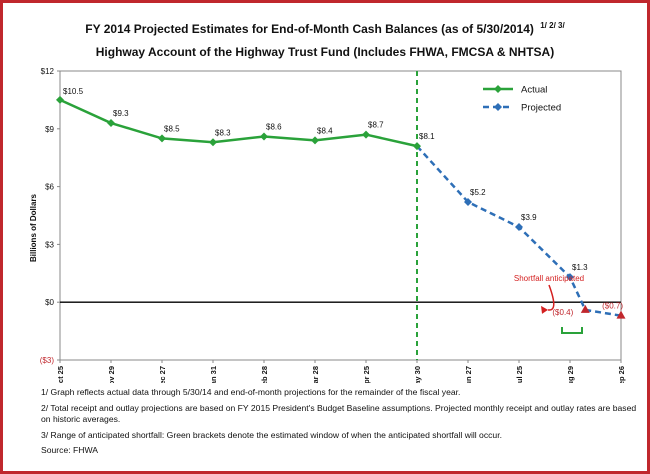 This screenshot has height=474, width=650. What do you see at coordinates (427, 136) in the screenshot?
I see `data-label: $8.1` at bounding box center [427, 136].